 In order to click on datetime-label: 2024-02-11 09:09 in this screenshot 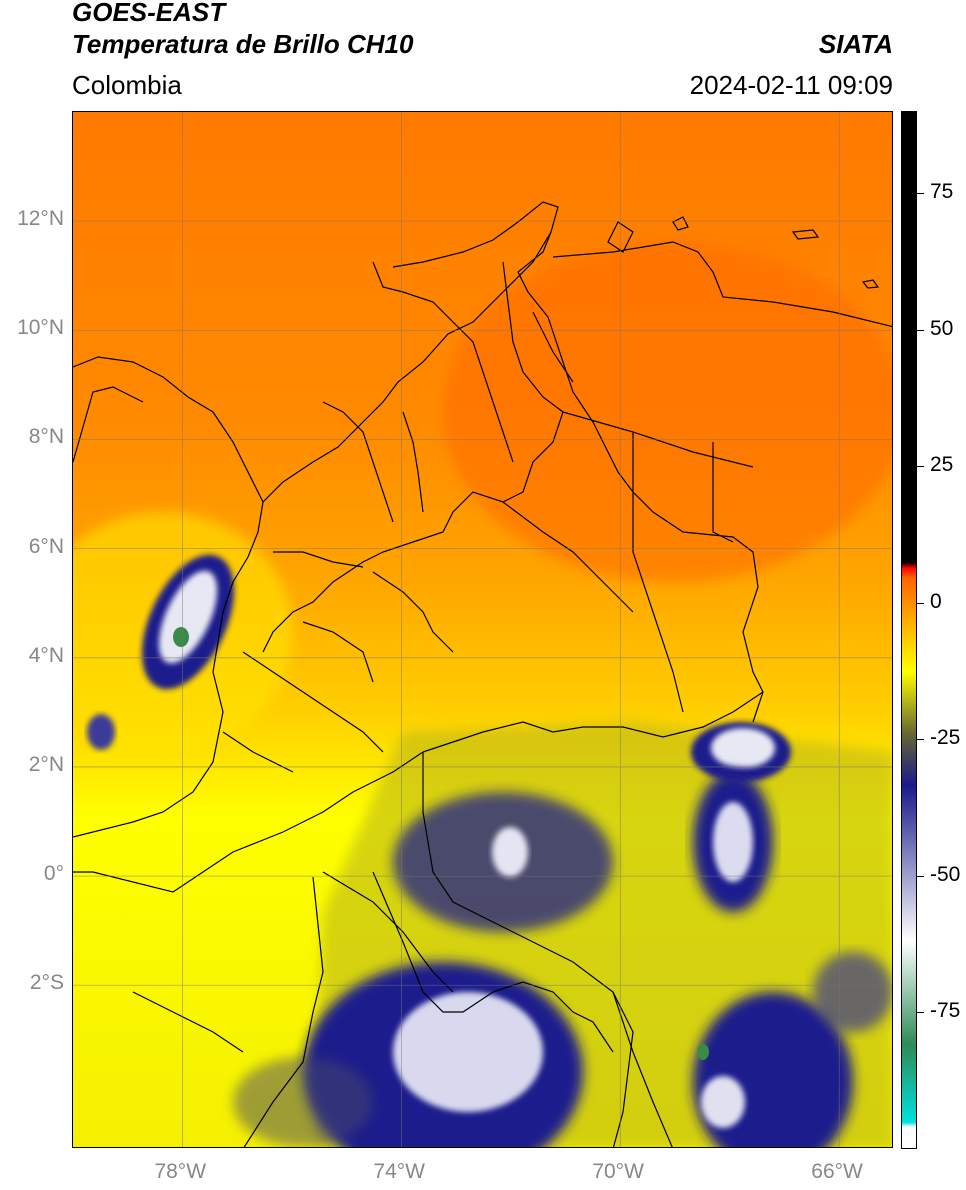, I will do `click(791, 85)`.